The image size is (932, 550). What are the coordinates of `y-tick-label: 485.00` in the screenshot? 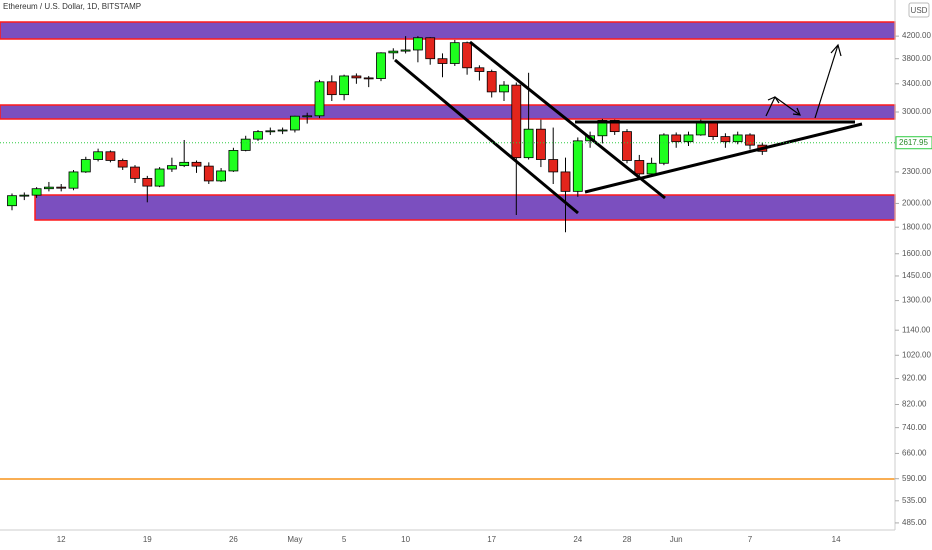 It's located at (914, 522).